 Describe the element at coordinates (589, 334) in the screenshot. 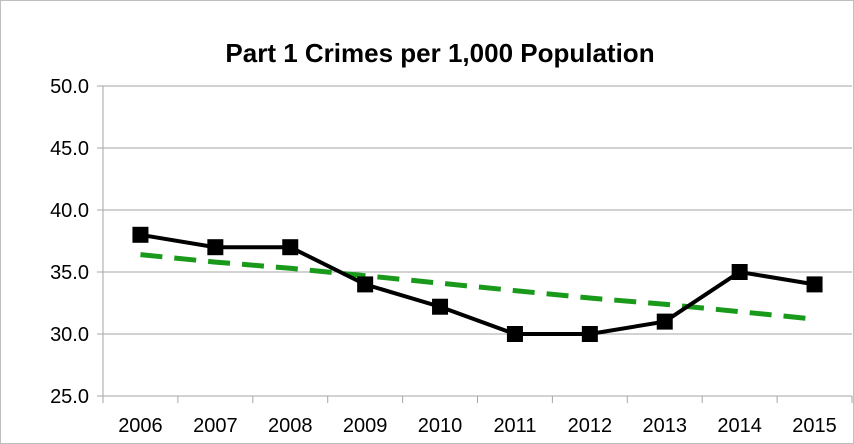

I see `data-point-2012` at that location.